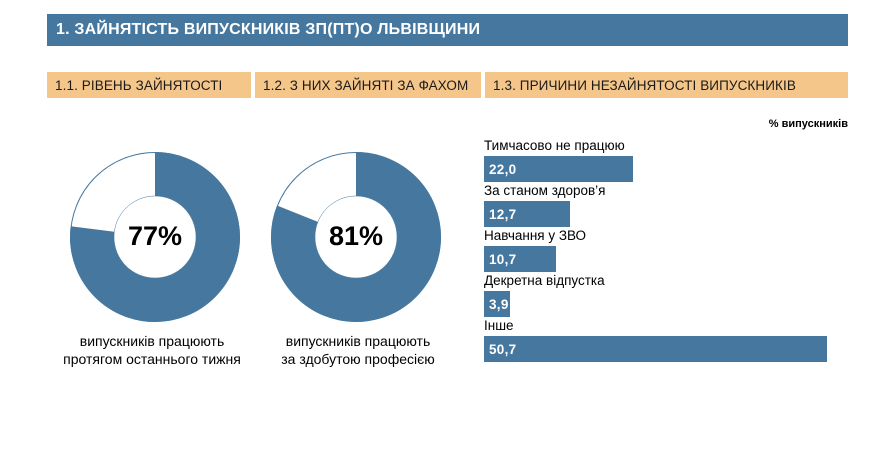  What do you see at coordinates (368, 85) in the screenshot?
I see `section-header-employed-by-profession: 1.2. З НИХ ЗАЙНЯТІ ЗА ФАХОМ` at bounding box center [368, 85].